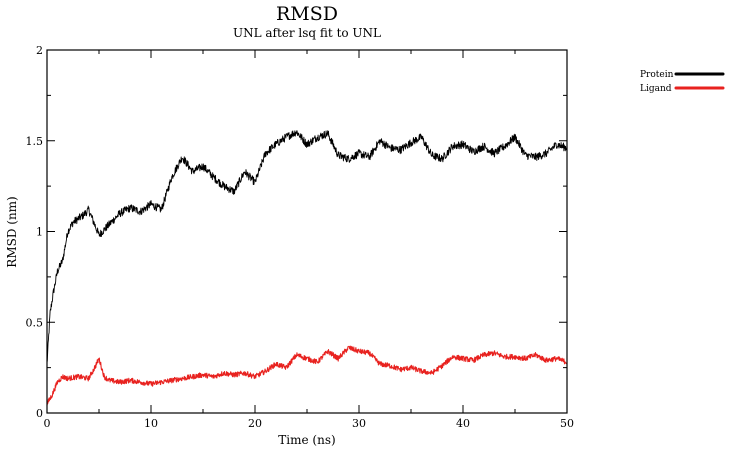 This screenshot has width=730, height=452. I want to click on y-tick-label: 1.5, so click(35, 141).